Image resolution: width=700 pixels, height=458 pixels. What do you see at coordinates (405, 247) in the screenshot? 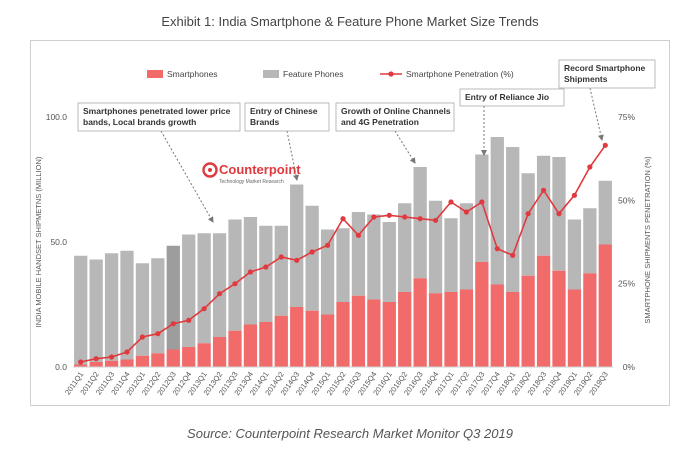
I see `bar-feature-phones-2016Q2` at bounding box center [405, 247].